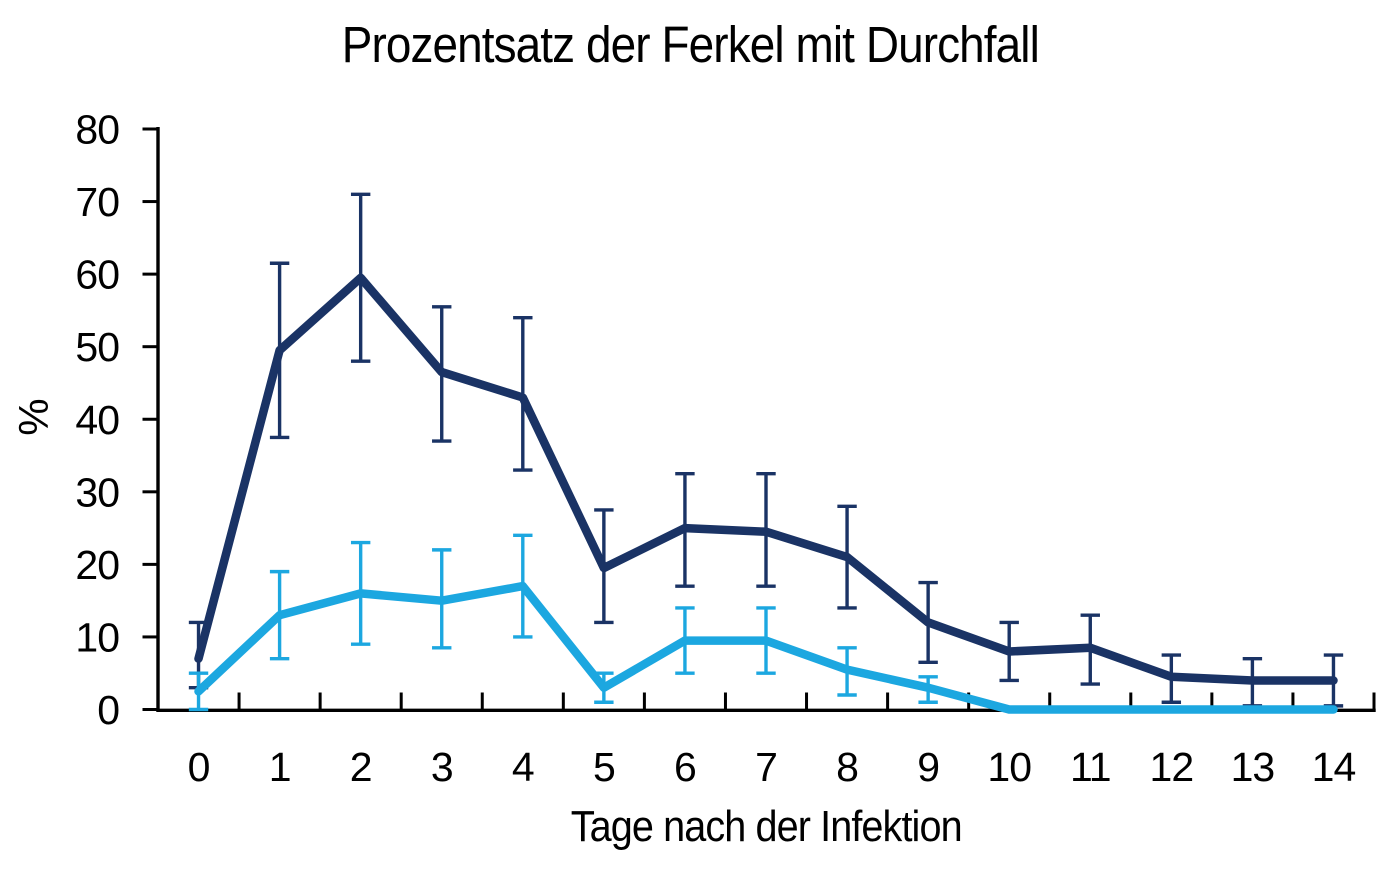 This screenshot has height=873, width=1400. What do you see at coordinates (97, 275) in the screenshot?
I see `y-tick-label: 60` at bounding box center [97, 275].